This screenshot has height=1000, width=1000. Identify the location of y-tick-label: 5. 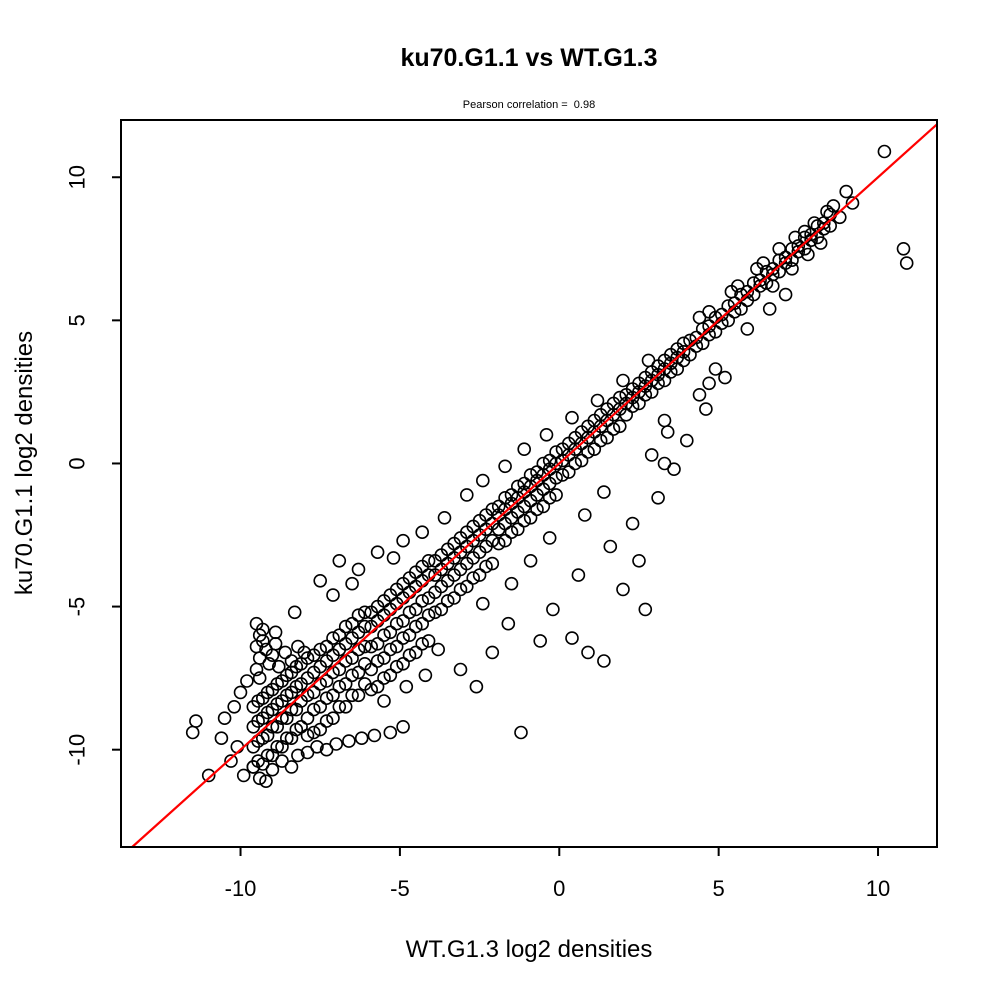
(77, 320).